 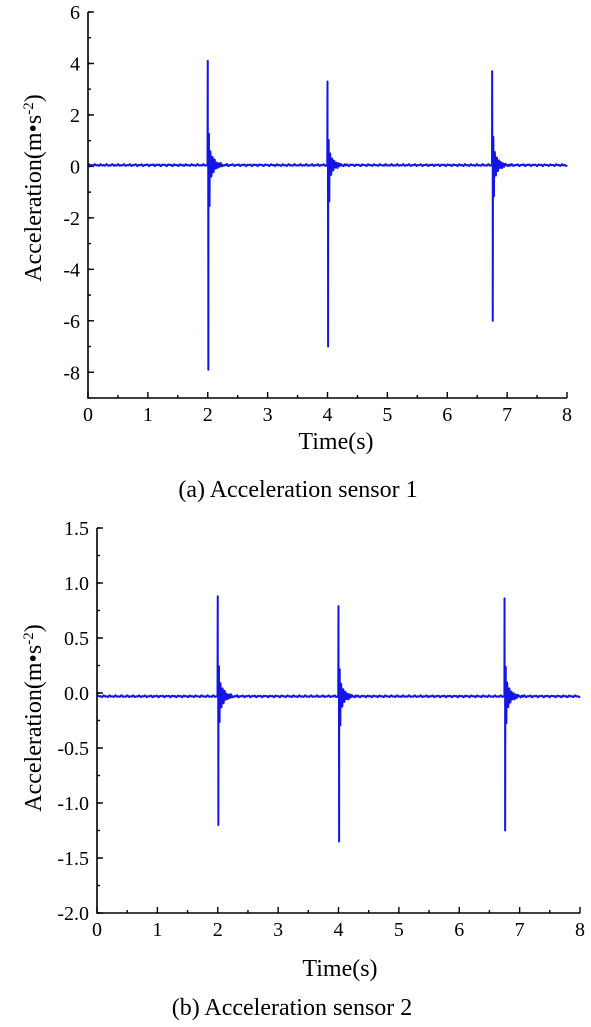 I want to click on y-tick-label: 4, so click(x=75, y=64).